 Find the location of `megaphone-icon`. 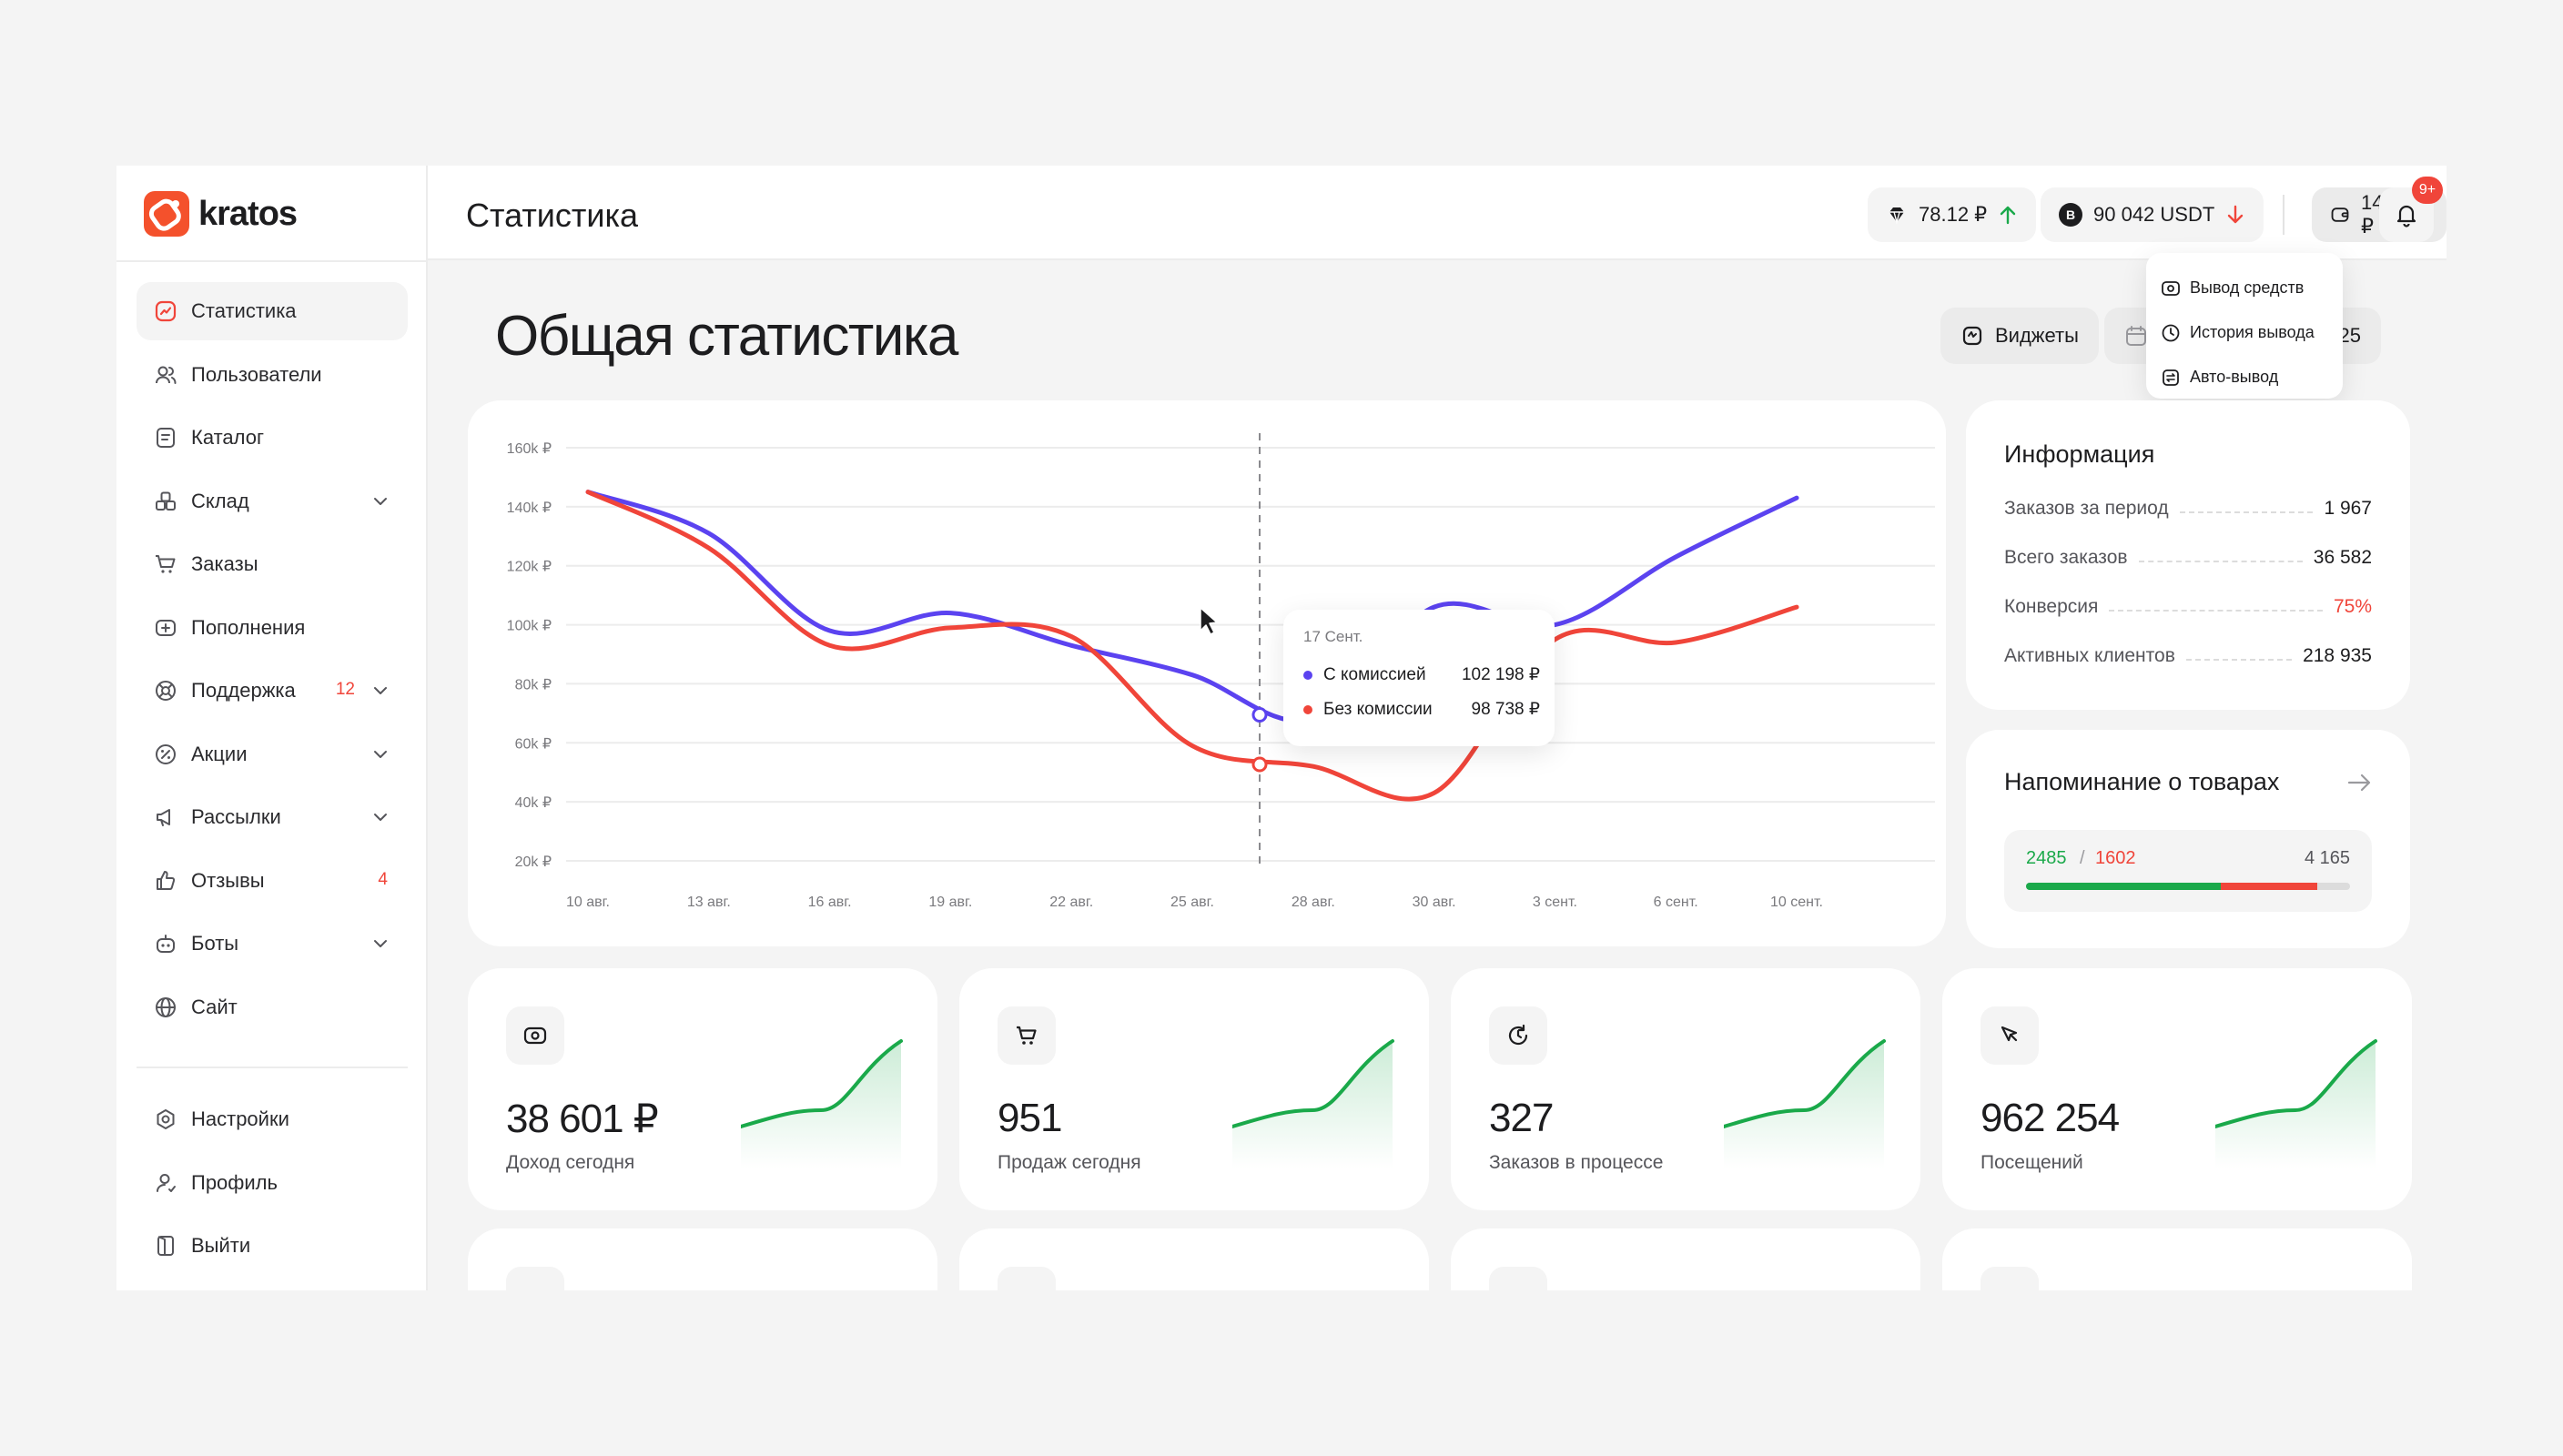

megaphone-icon is located at coordinates (165, 817).